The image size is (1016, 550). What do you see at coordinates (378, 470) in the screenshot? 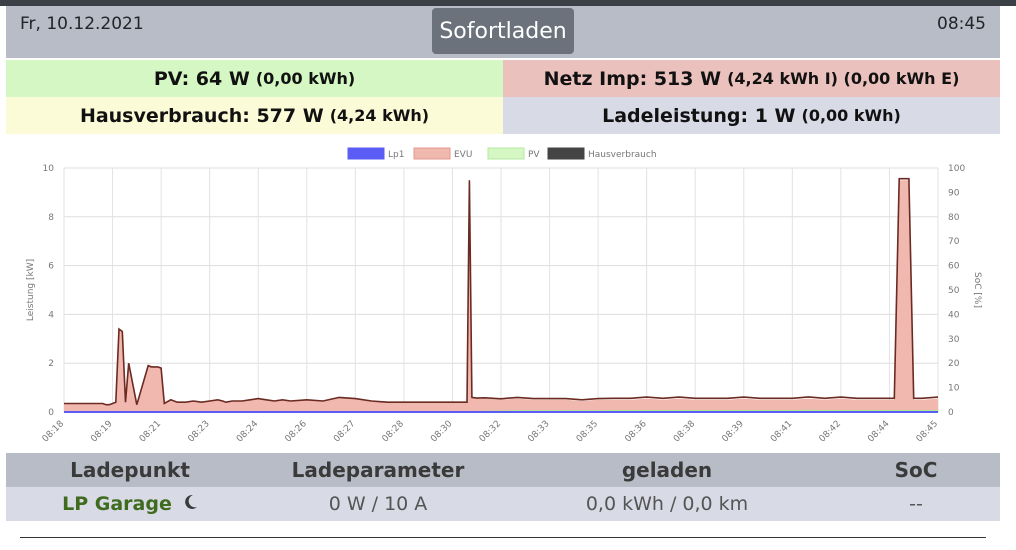
I see `col-header-parameters: Ladeparameter` at bounding box center [378, 470].